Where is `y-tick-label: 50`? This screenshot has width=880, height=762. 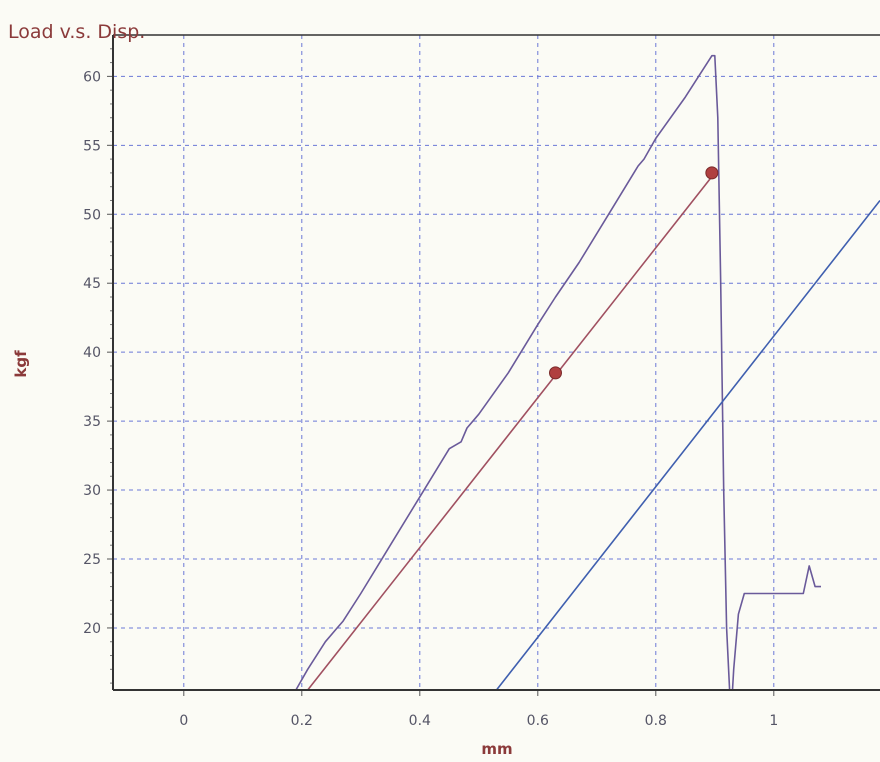 y-tick-label: 50 is located at coordinates (92, 215).